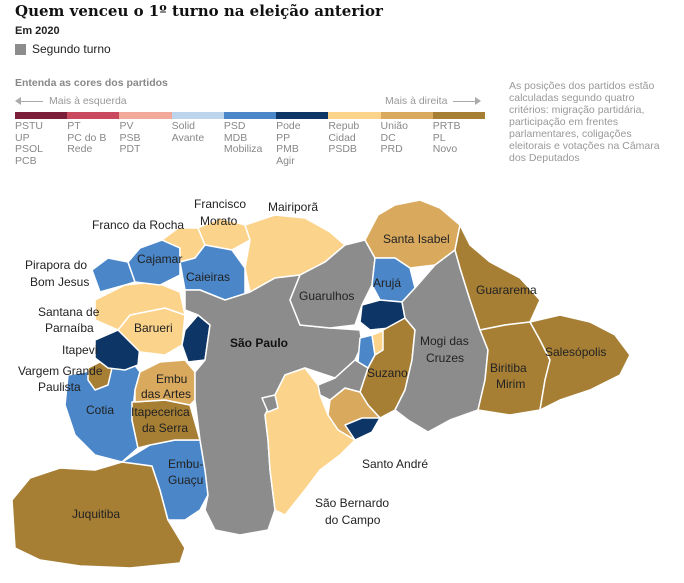 The image size is (684, 583). I want to click on label-guararema: Guararema, so click(506, 290).